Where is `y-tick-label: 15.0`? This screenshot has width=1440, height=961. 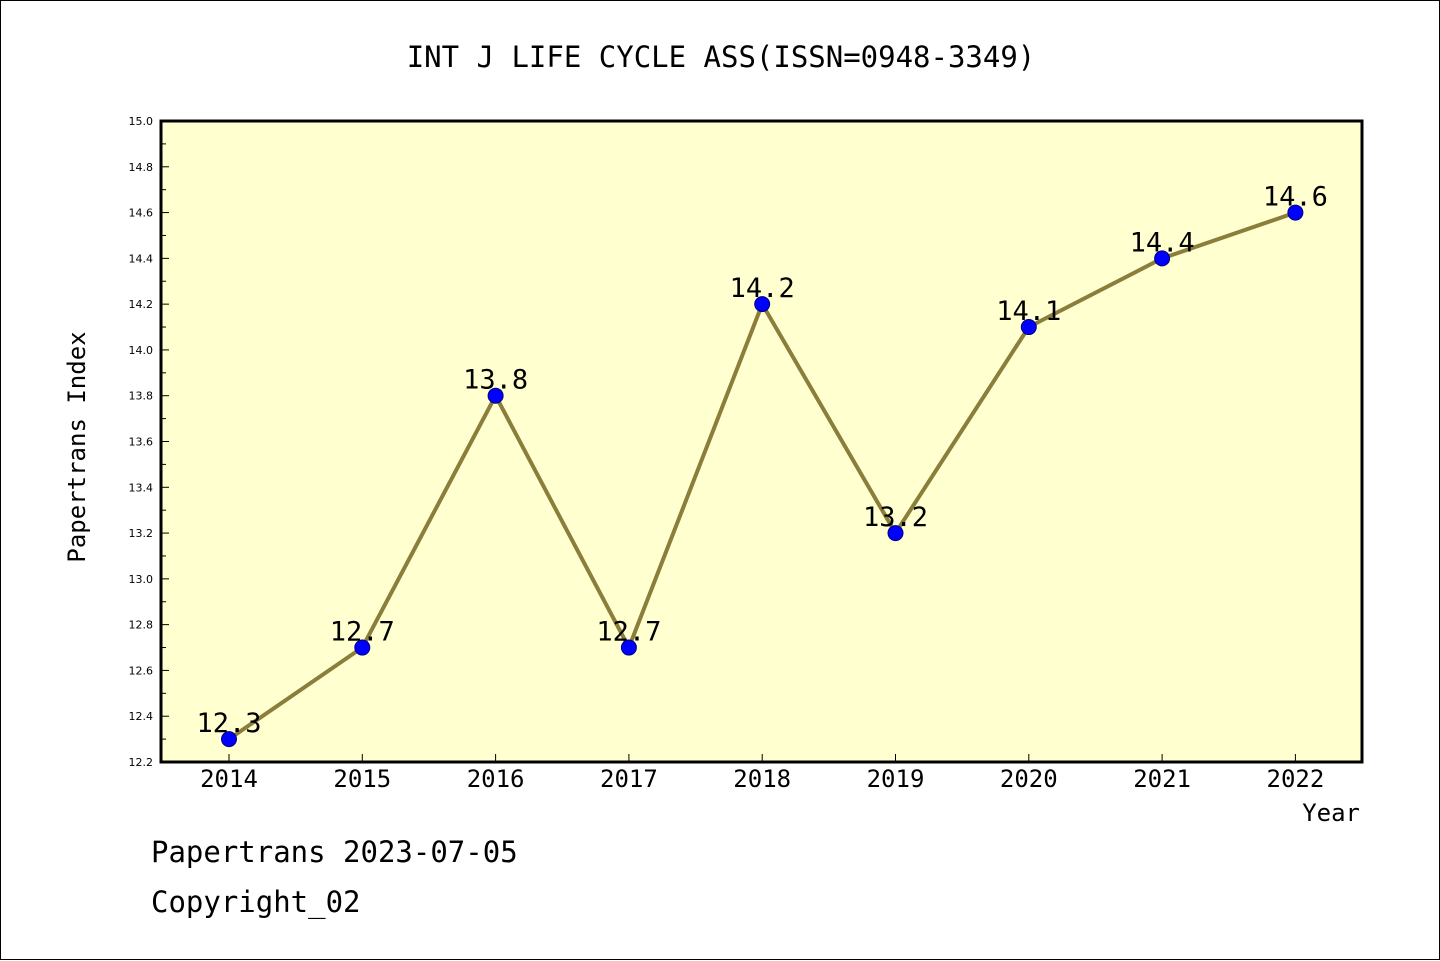
y-tick-label: 15.0 is located at coordinates (141, 121).